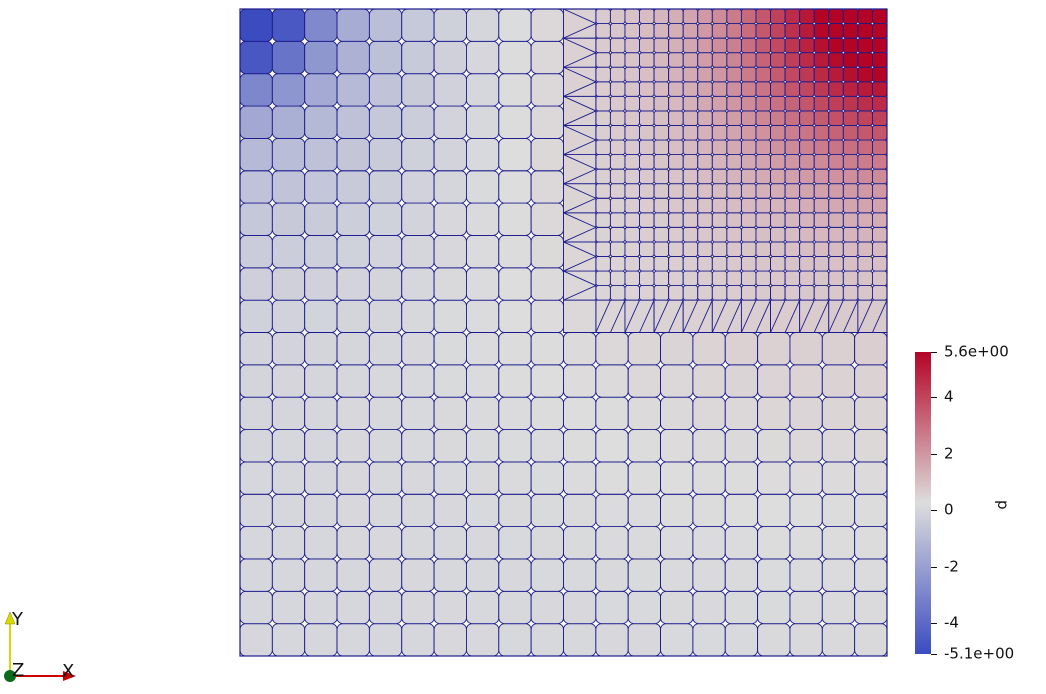  Describe the element at coordinates (45, 647) in the screenshot. I see `orientation-axes: Y X Z` at that location.